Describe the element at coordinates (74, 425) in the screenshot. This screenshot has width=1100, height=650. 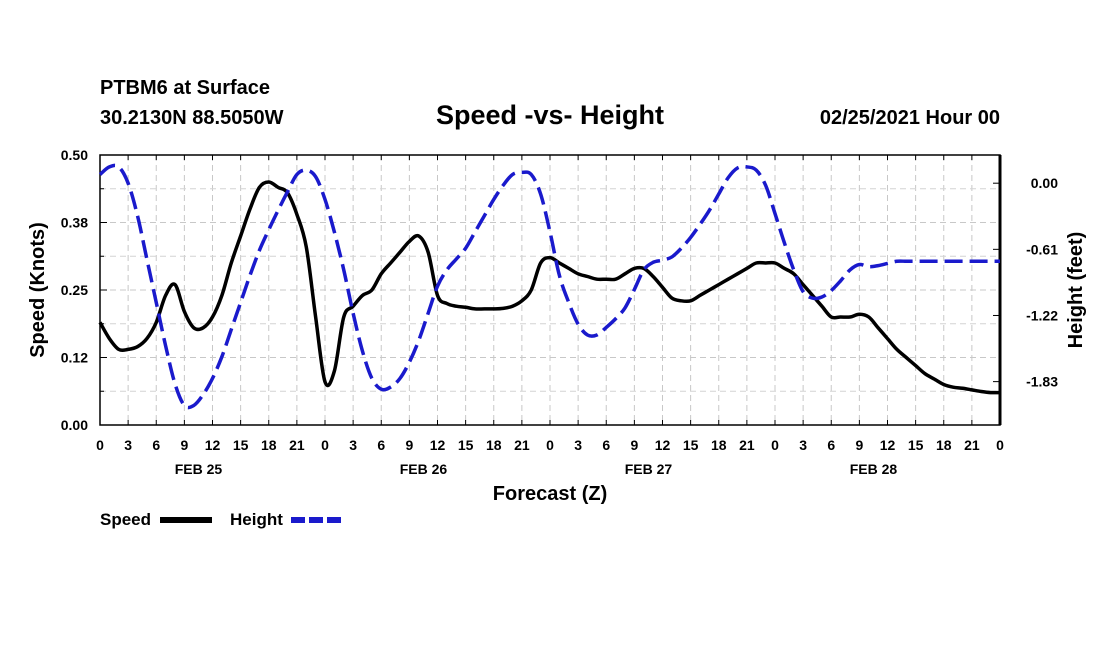
I see `y-left-tick-label: 0.00` at that location.